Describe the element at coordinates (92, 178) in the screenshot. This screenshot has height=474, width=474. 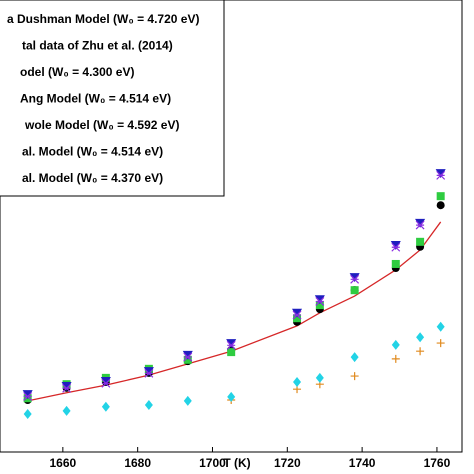
I see `legend-label: al. Model (W₀ = 4.370 eV)` at that location.